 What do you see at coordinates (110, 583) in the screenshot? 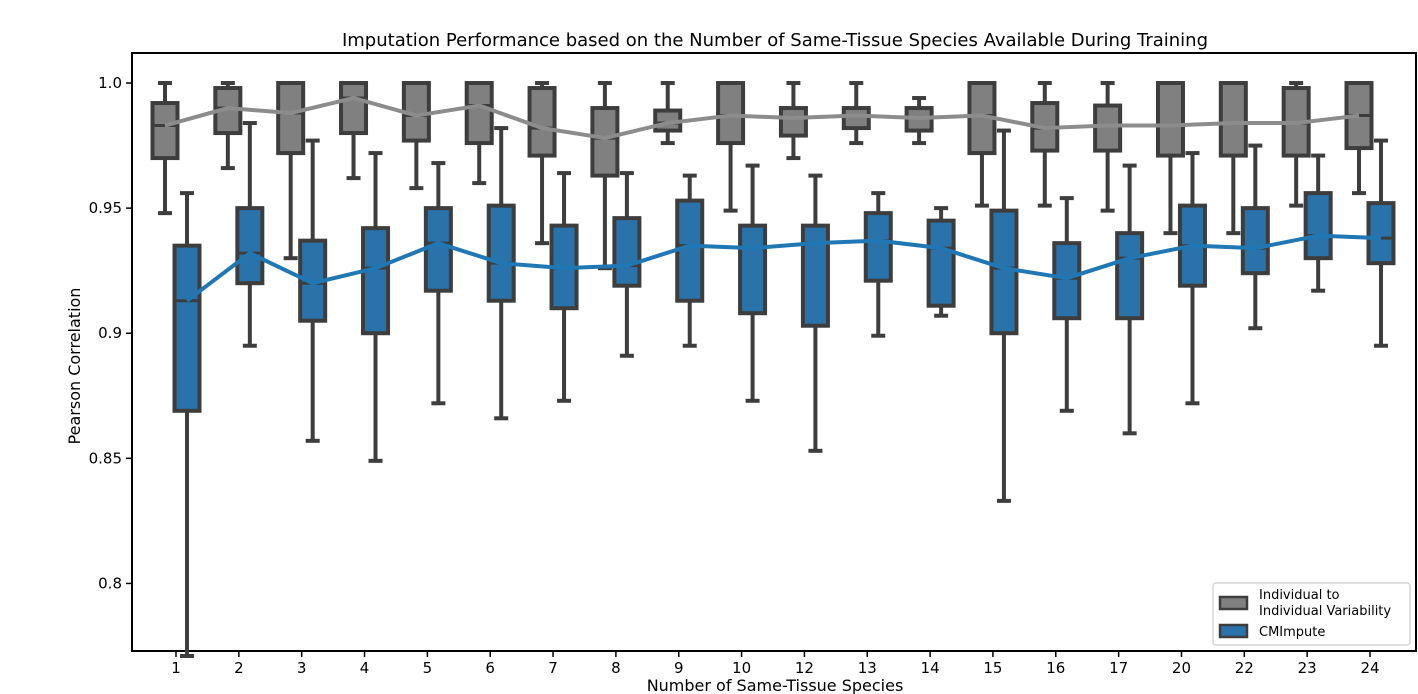
I see `y-tick-label: 0.8` at bounding box center [110, 583].